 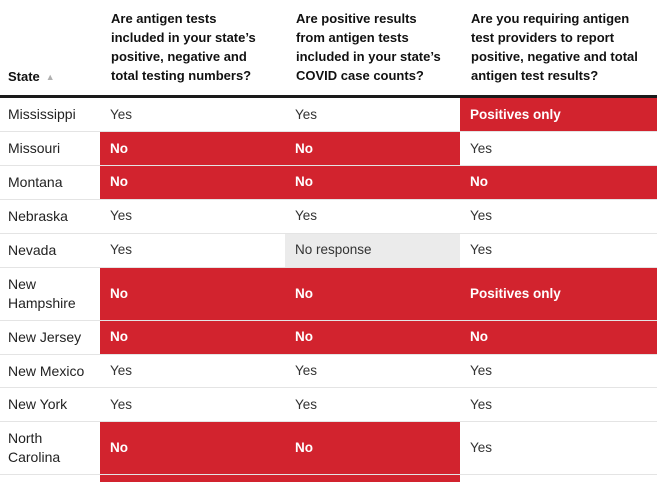 I want to click on answer-cell: No response, so click(x=372, y=250).